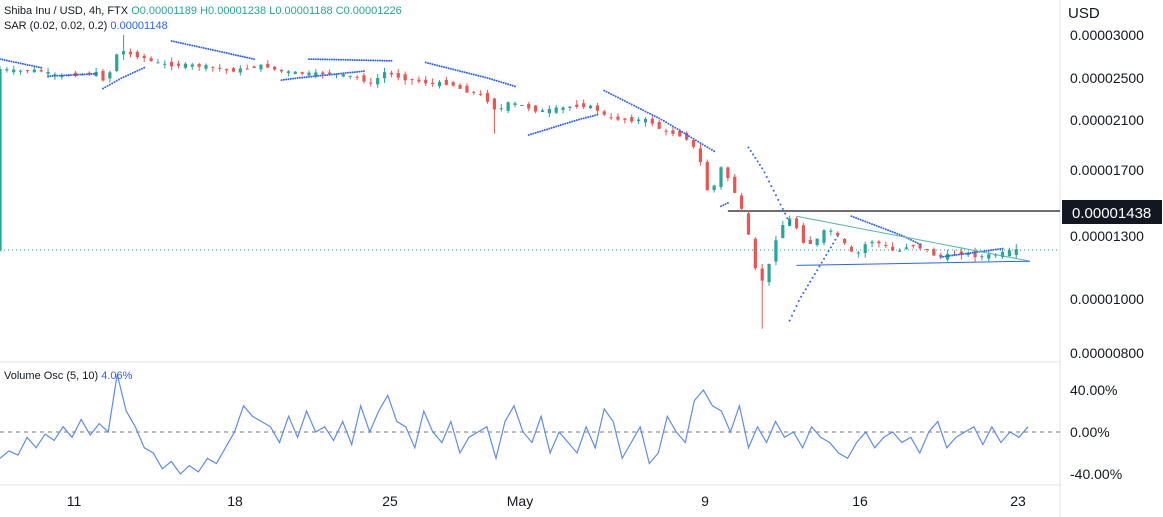 This screenshot has height=517, width=1163. I want to click on sar-label: SAR (0.02, 0.02, 0.2), so click(56, 26).